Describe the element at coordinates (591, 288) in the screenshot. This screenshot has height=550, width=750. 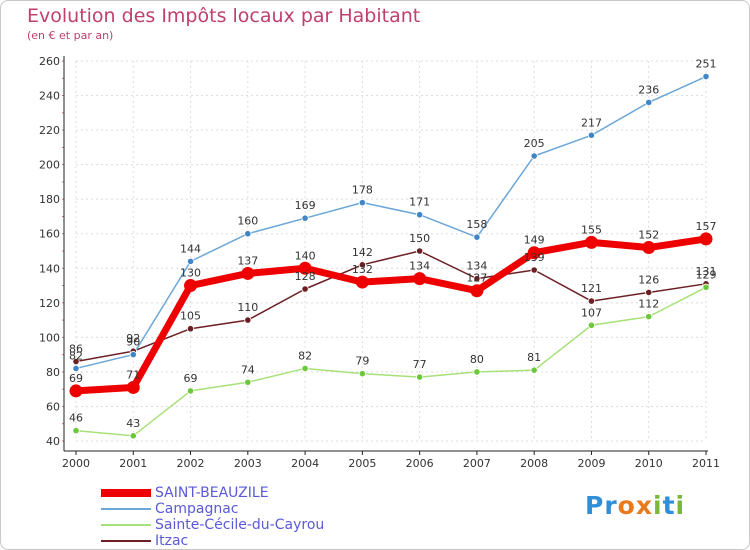
I see `data-label: 121` at that location.